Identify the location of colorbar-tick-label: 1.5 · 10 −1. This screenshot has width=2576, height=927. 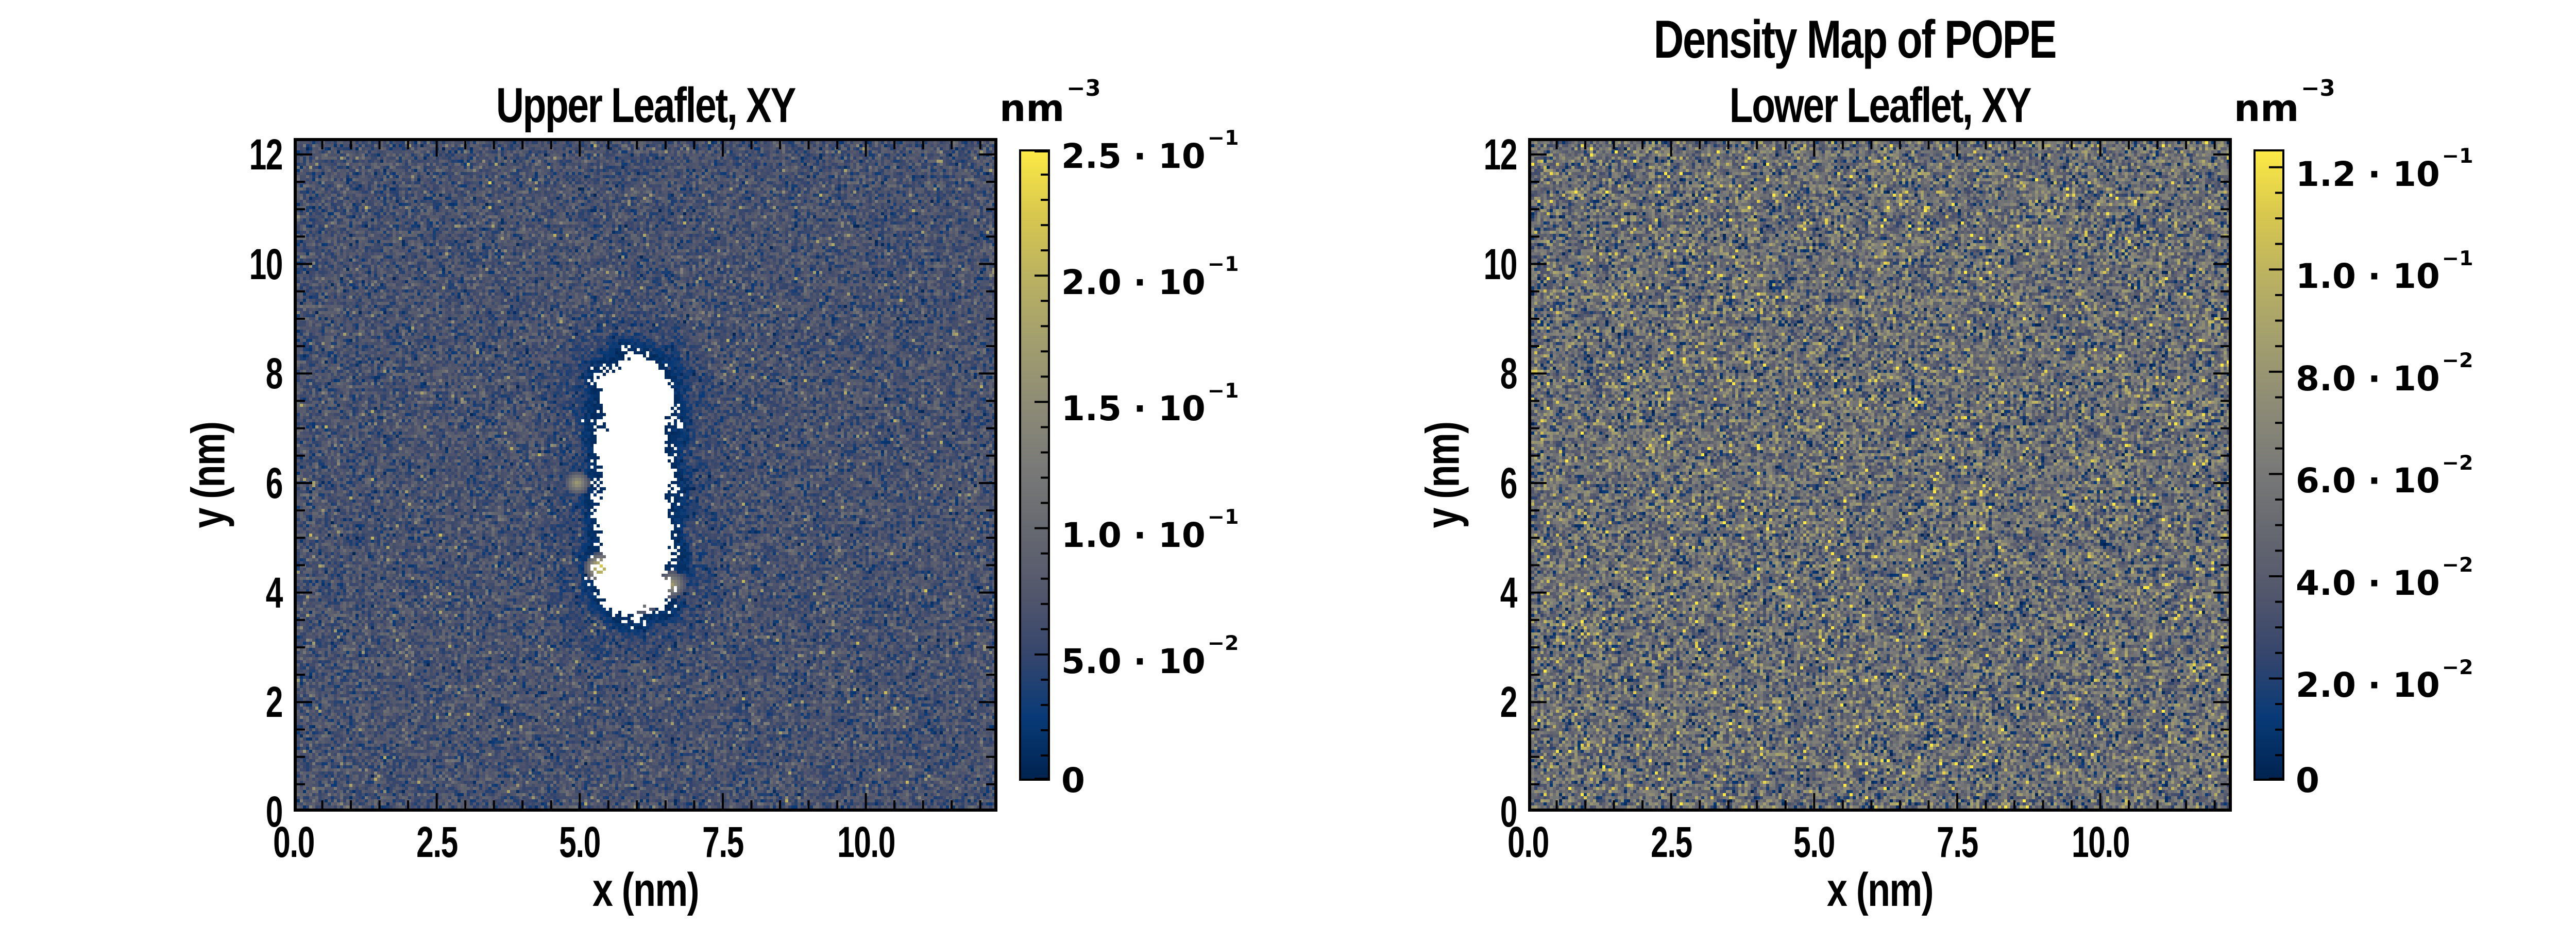
(1150, 404).